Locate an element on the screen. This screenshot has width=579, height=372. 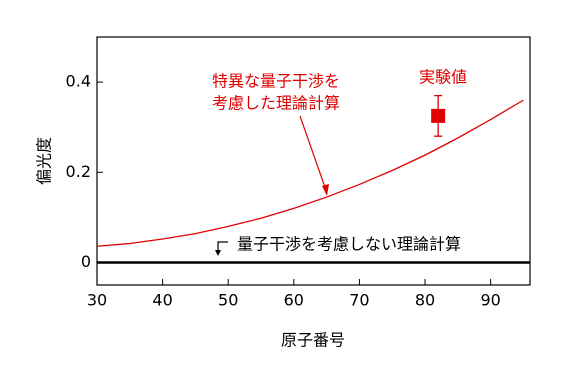
annotation: 量子干渉を考慮しない理論計算 is located at coordinates (349, 244).